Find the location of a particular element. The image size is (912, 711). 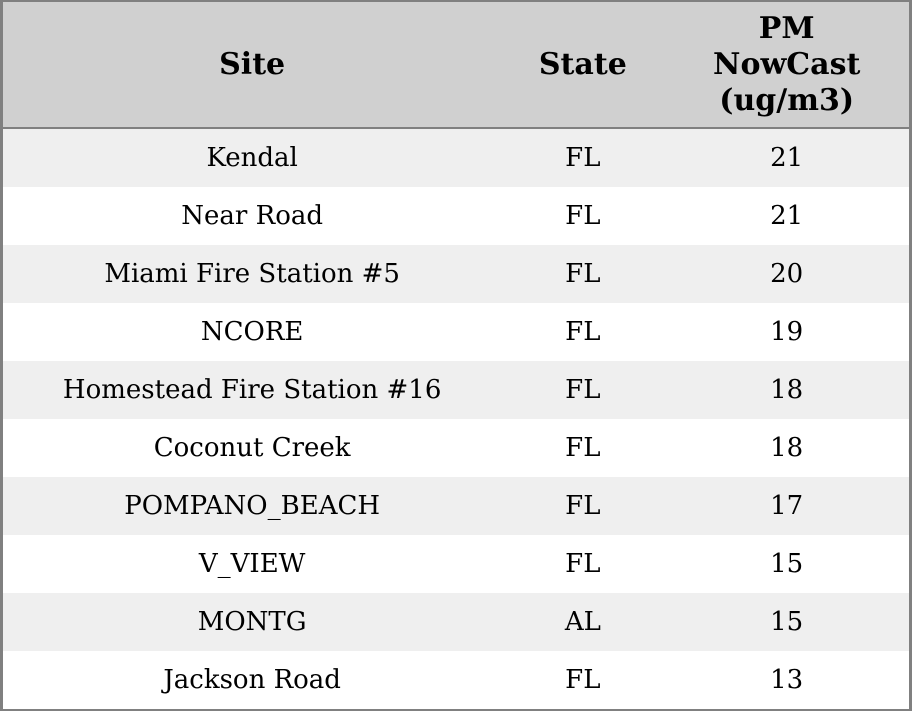

site-cell: Jackson Road is located at coordinates (252, 680).